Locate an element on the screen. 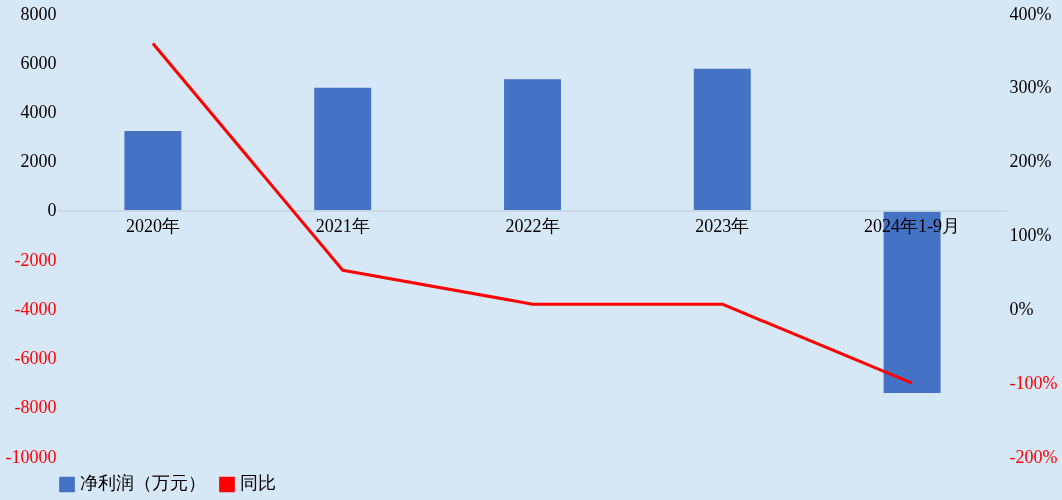 The height and width of the screenshot is (500, 1062). y-tick-label: -8000 is located at coordinates (35, 407).